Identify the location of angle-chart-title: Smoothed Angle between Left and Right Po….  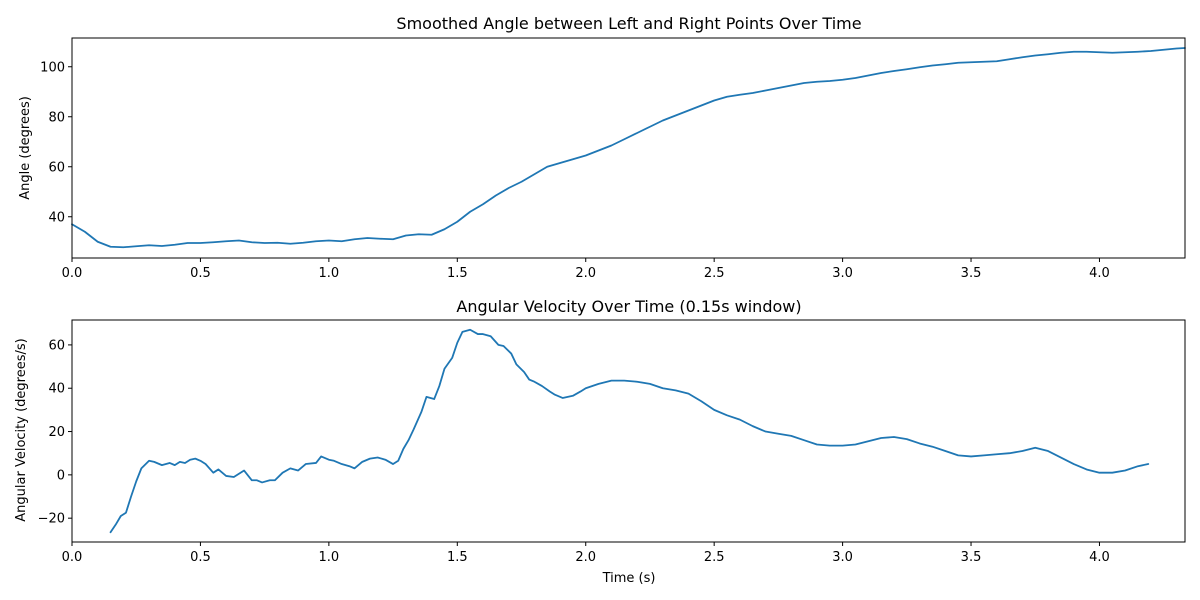
(628, 23).